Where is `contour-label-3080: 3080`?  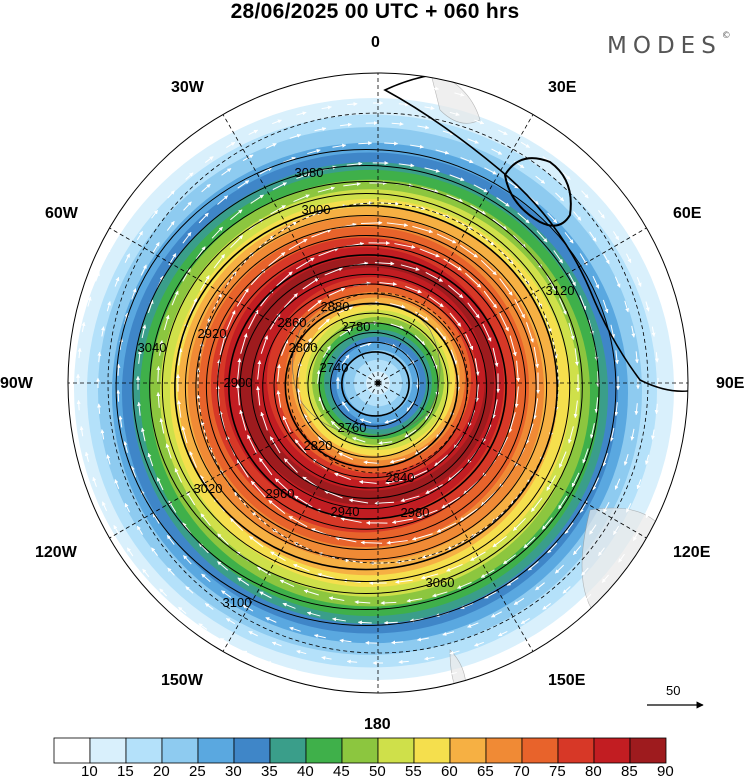 contour-label-3080: 3080 is located at coordinates (309, 172).